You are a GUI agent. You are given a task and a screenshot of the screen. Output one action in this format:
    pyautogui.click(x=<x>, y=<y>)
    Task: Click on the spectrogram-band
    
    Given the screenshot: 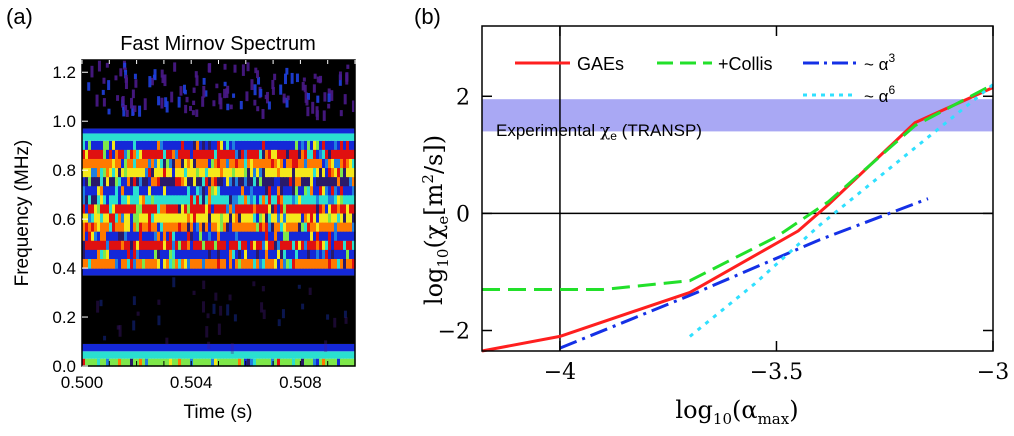 What is the action you would take?
    pyautogui.click(x=218, y=131)
    